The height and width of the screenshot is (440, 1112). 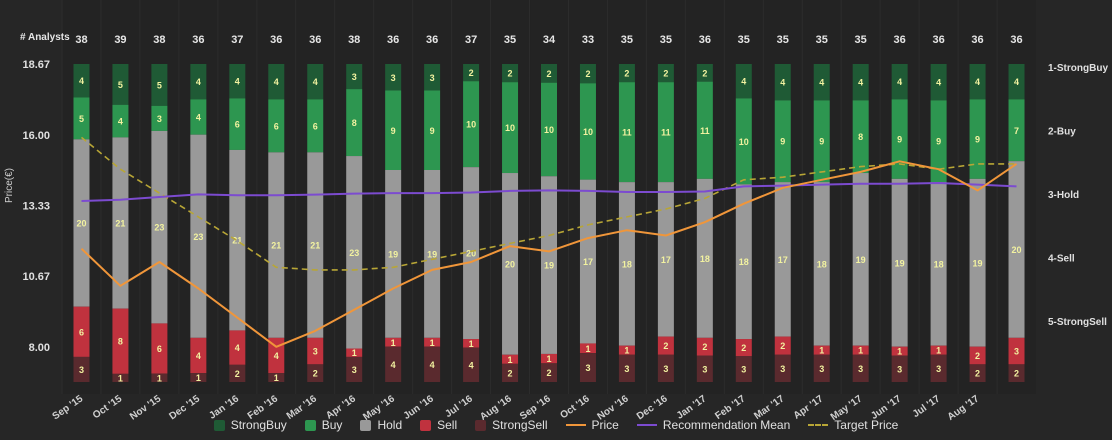 I want to click on bar-value-label: 17, so click(x=666, y=260).